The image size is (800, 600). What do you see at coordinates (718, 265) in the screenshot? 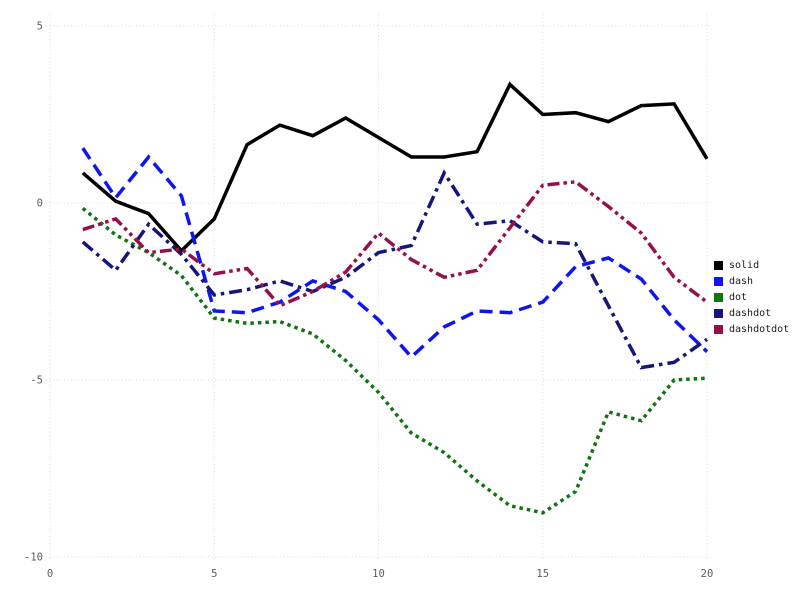
I see `legend-swatch-solid` at bounding box center [718, 265].